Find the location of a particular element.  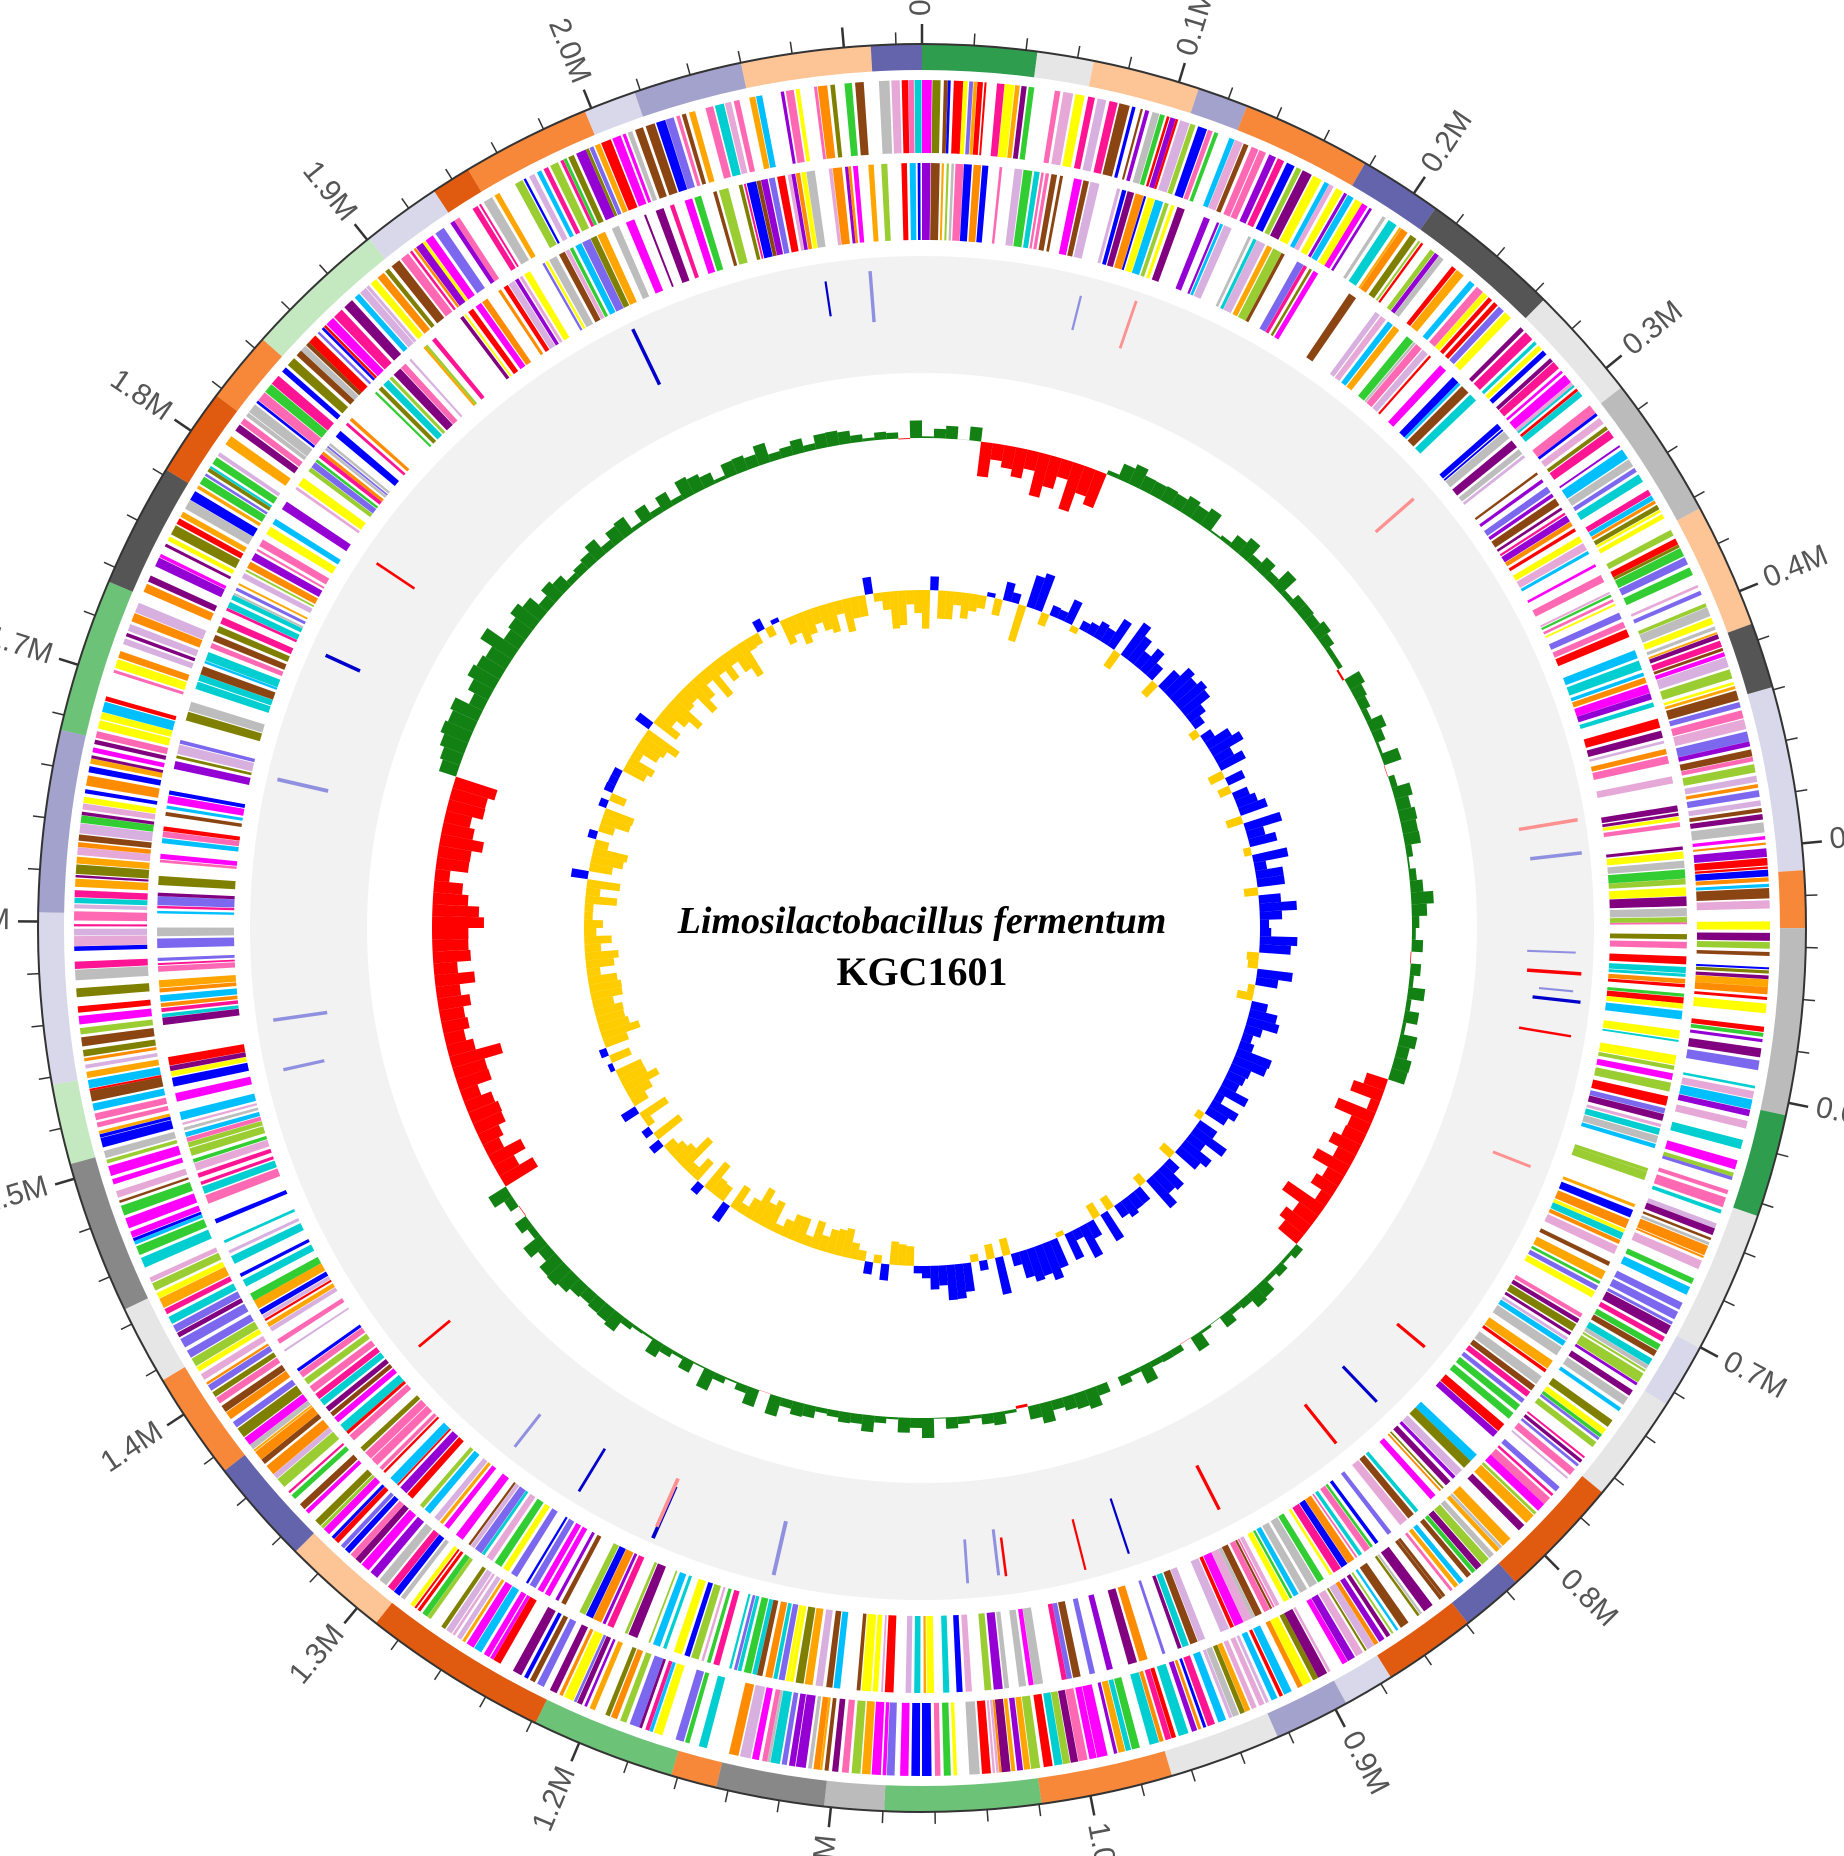

scale-label: 0.6M is located at coordinates (1828, 1114).